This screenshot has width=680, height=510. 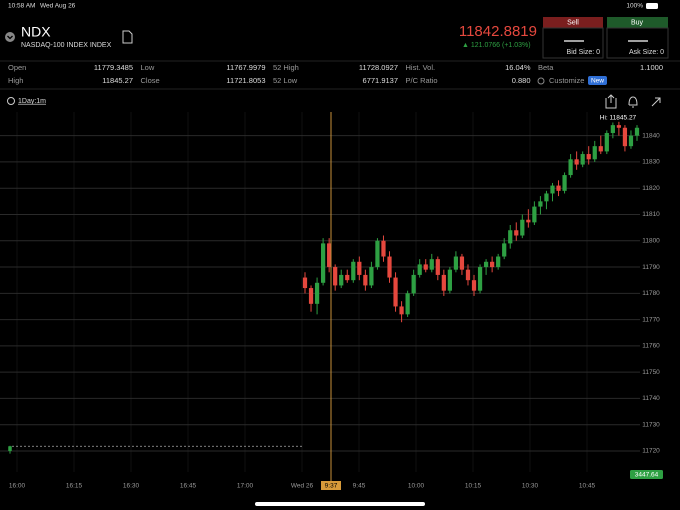 What do you see at coordinates (473, 486) in the screenshot?
I see `x-tick-label: 10:15` at bounding box center [473, 486].